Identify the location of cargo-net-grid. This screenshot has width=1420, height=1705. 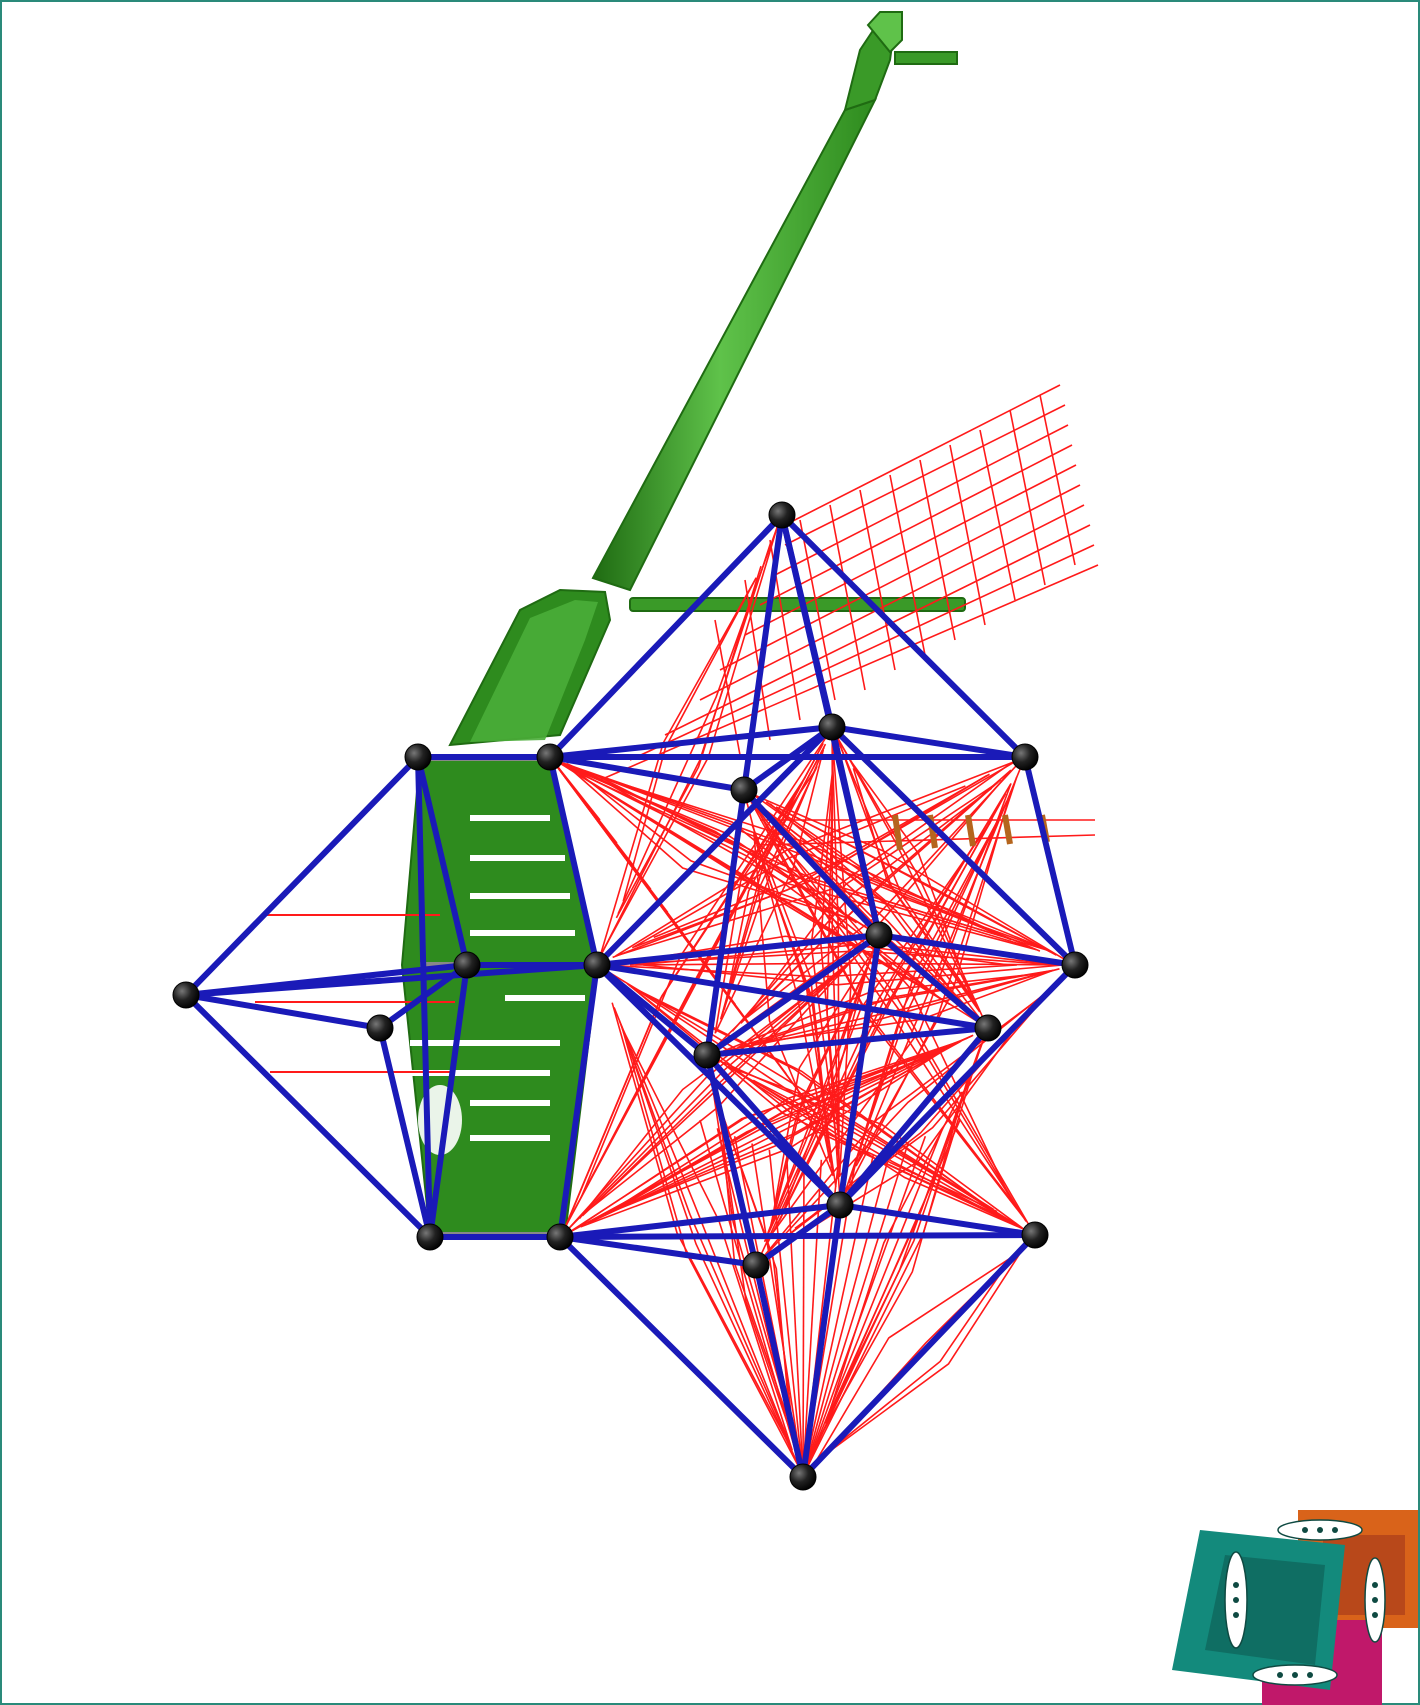
(849, 582).